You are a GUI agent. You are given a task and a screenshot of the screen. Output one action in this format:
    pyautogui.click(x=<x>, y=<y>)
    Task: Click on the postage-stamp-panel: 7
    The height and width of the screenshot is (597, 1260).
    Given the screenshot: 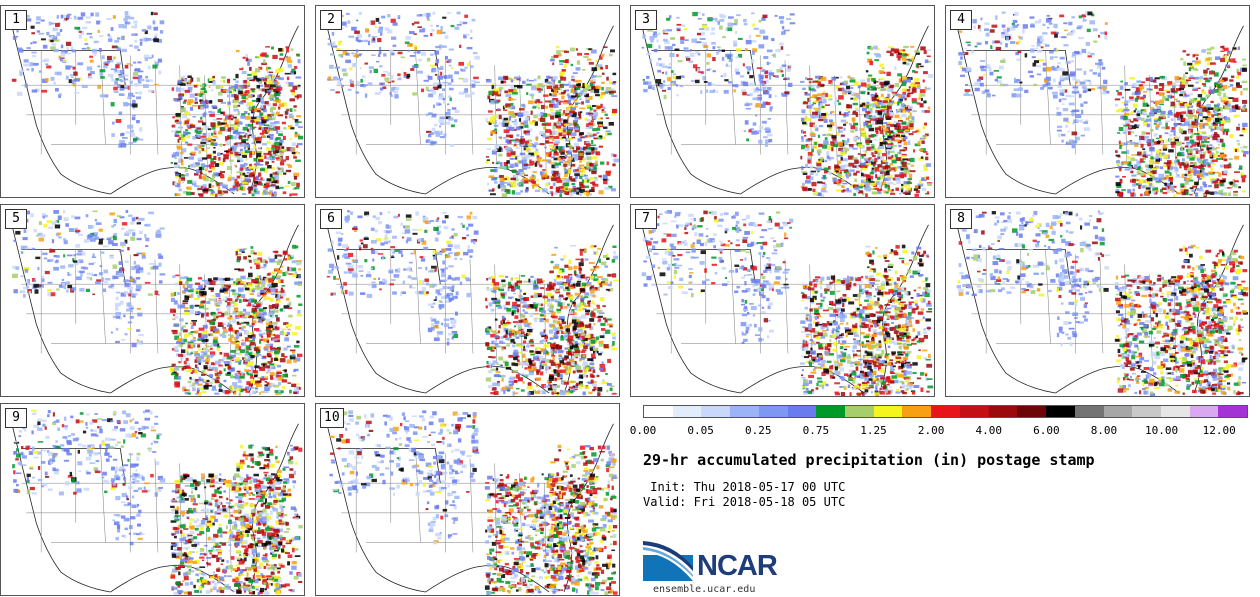 What is the action you would take?
    pyautogui.click(x=782, y=300)
    